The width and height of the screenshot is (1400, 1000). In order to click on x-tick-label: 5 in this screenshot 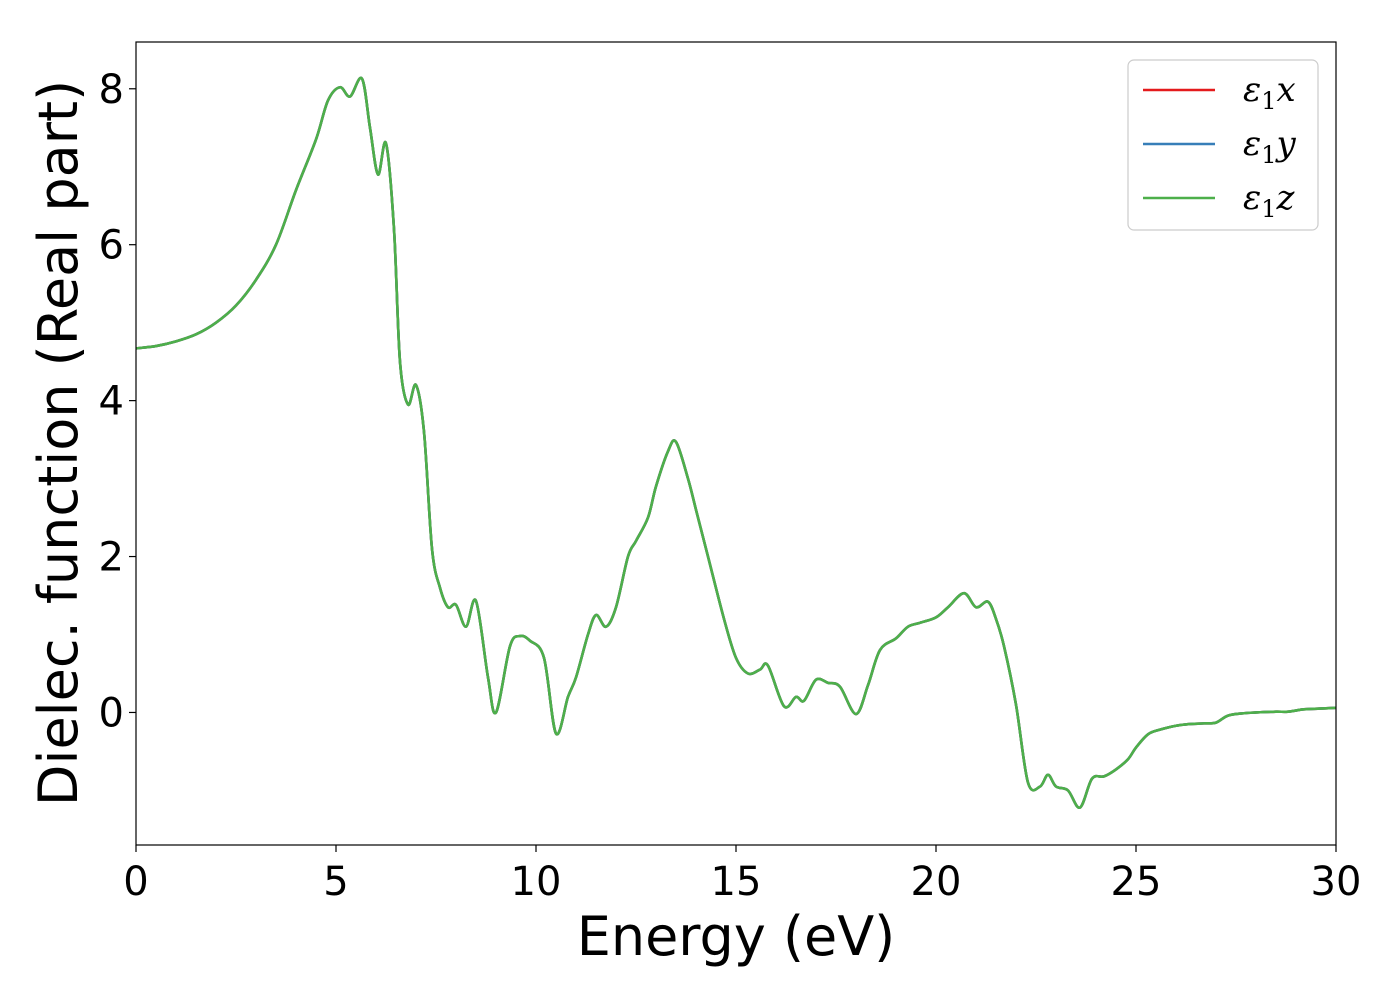, I will do `click(335, 882)`.